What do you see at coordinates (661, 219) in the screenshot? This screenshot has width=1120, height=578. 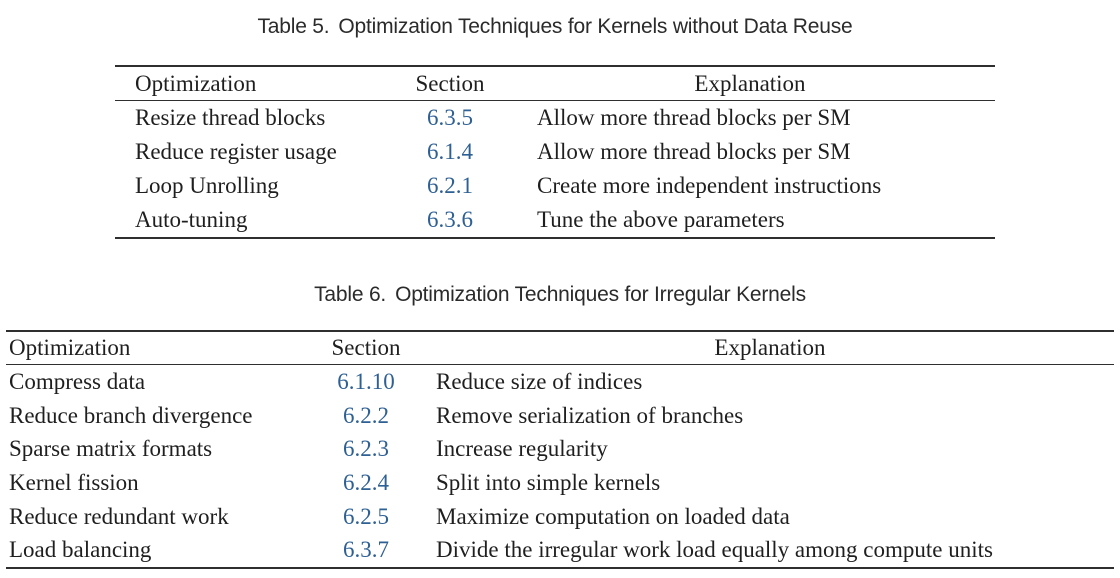 I see `explanation-cell: Tune the above parameters` at bounding box center [661, 219].